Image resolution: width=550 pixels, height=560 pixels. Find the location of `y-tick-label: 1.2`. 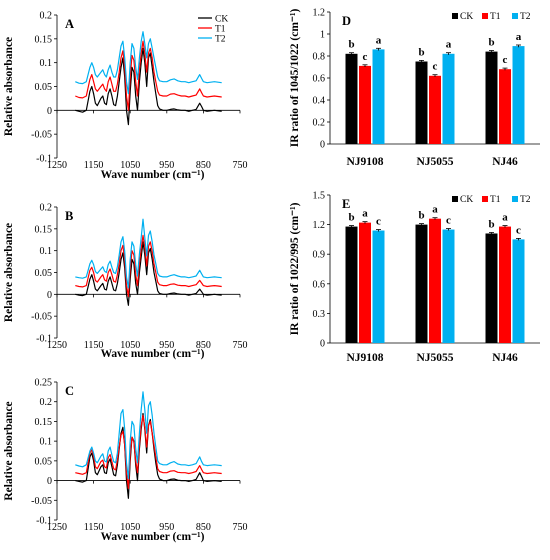

y-tick-label: 1.2 is located at coordinates (319, 13).